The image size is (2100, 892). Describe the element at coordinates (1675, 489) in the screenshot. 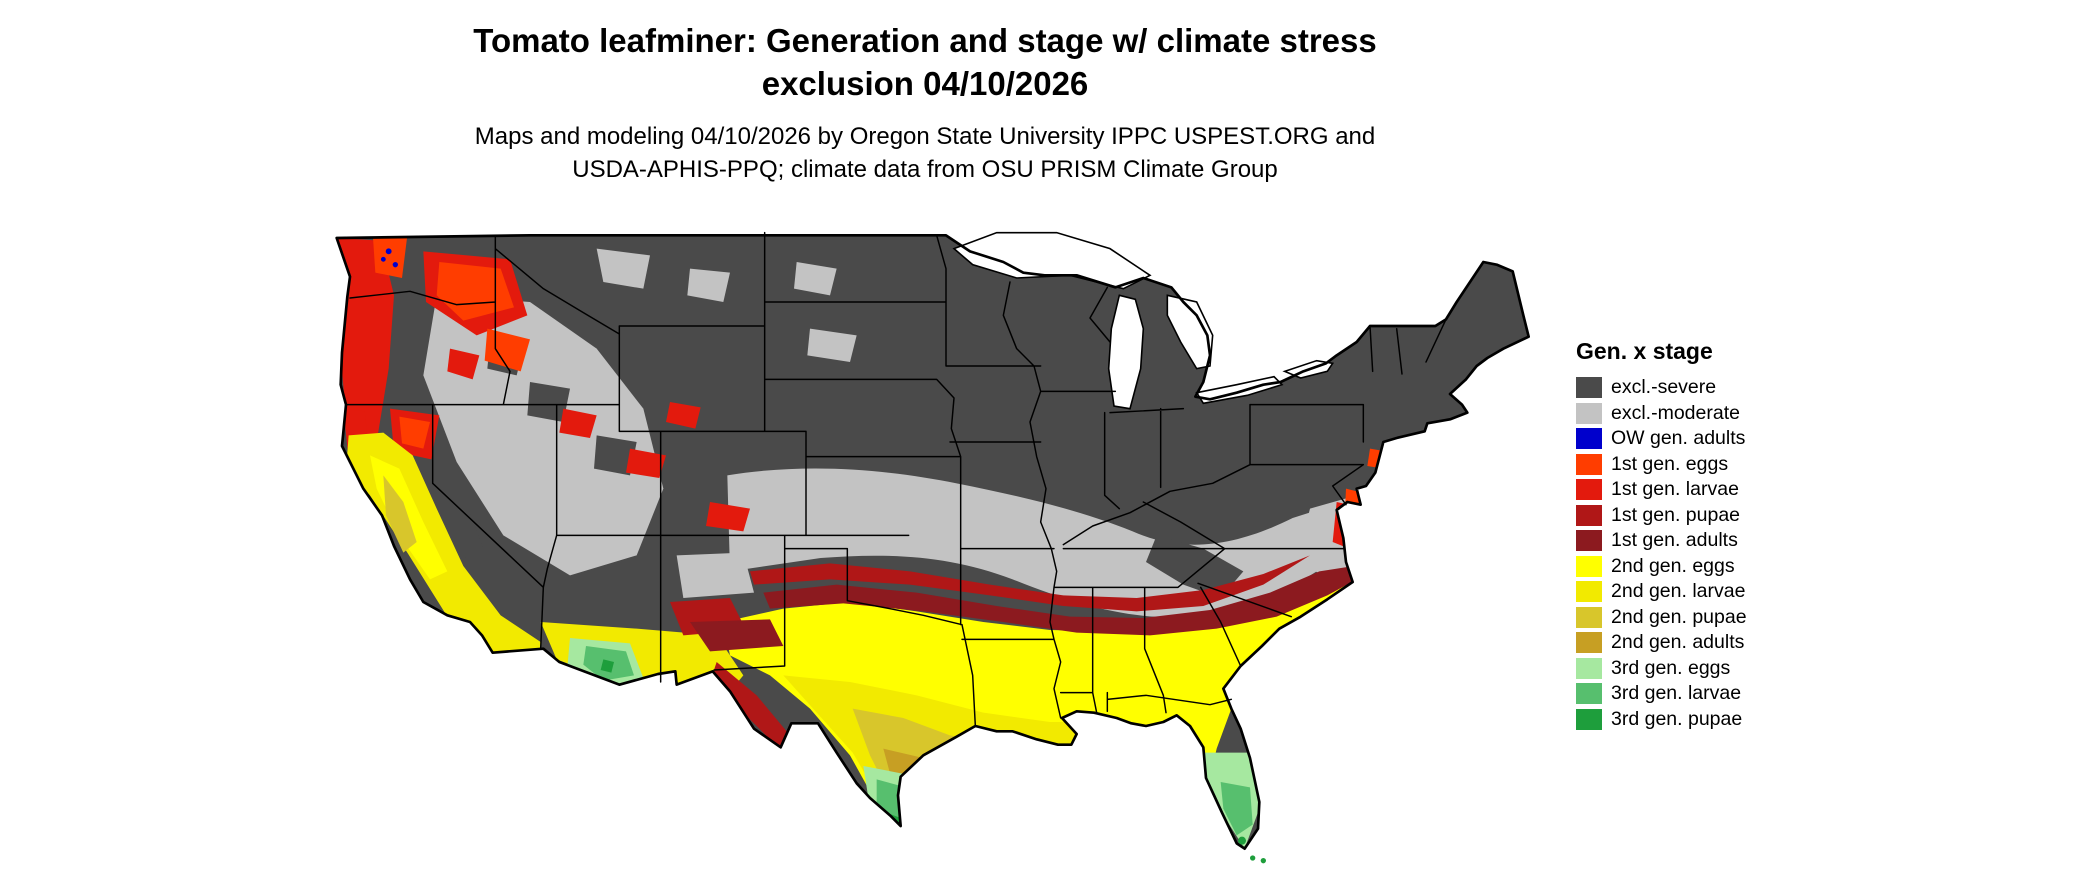

I see `legend-label-g1_larvae: 1st gen. larvae` at that location.